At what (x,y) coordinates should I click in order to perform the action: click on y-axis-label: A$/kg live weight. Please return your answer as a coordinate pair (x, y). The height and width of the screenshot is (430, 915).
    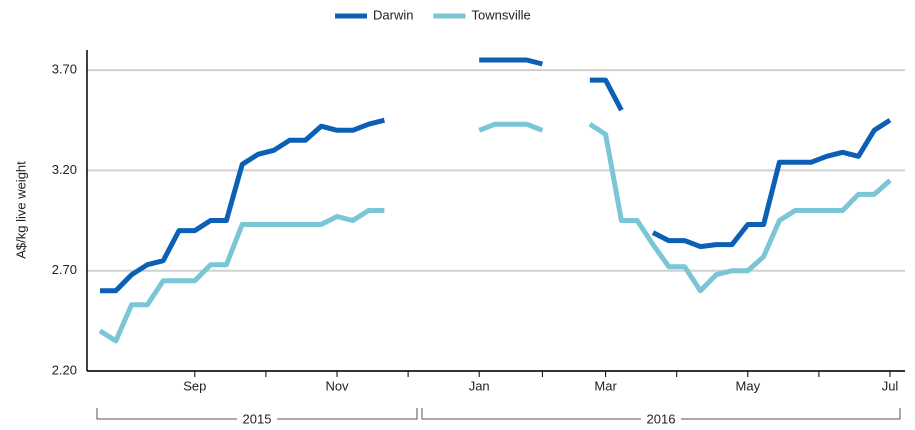
    Looking at the image, I should click on (20, 210).